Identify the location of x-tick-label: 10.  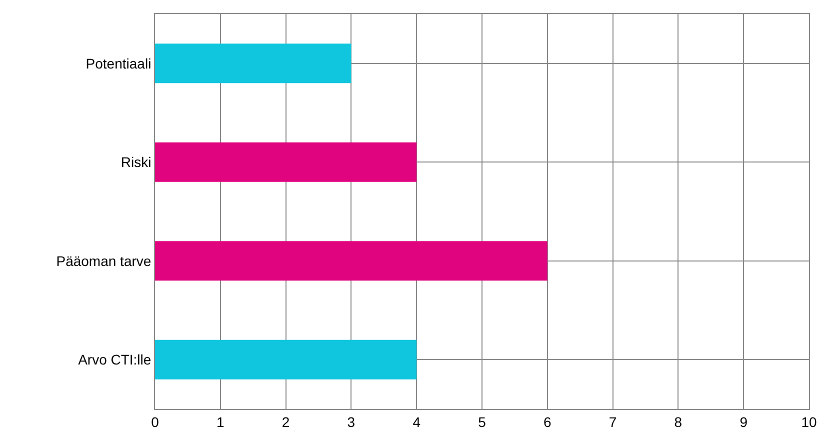
(809, 422).